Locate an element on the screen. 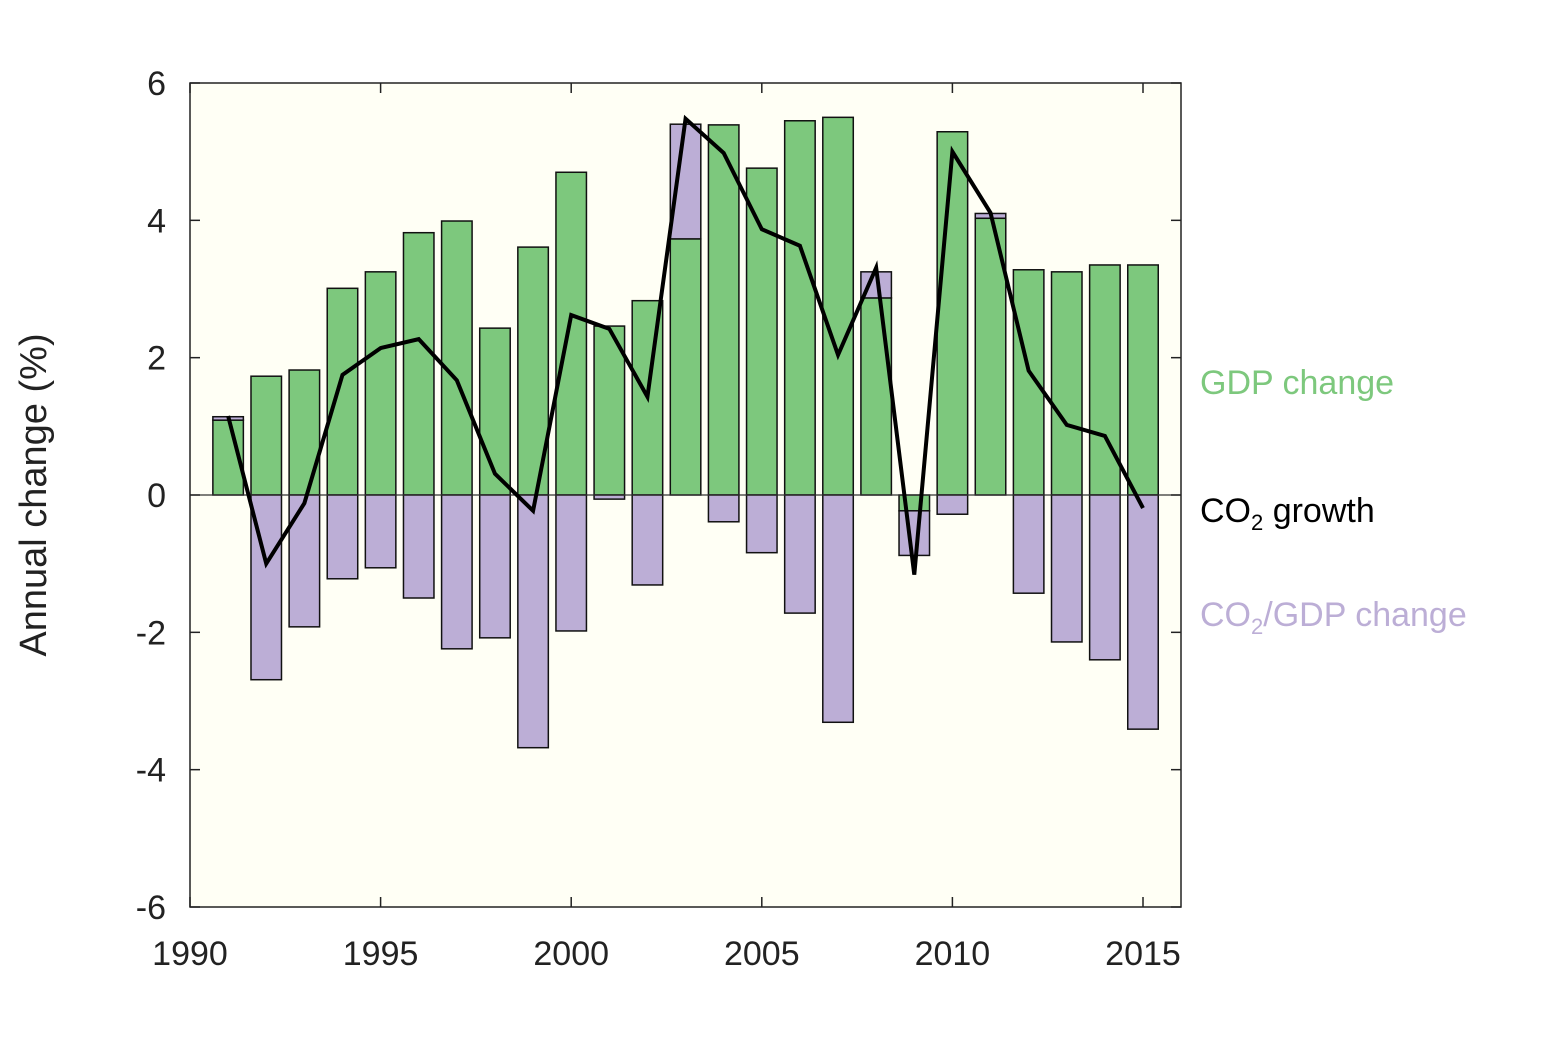  legend-int-sub: 2 is located at coordinates (1257, 626).